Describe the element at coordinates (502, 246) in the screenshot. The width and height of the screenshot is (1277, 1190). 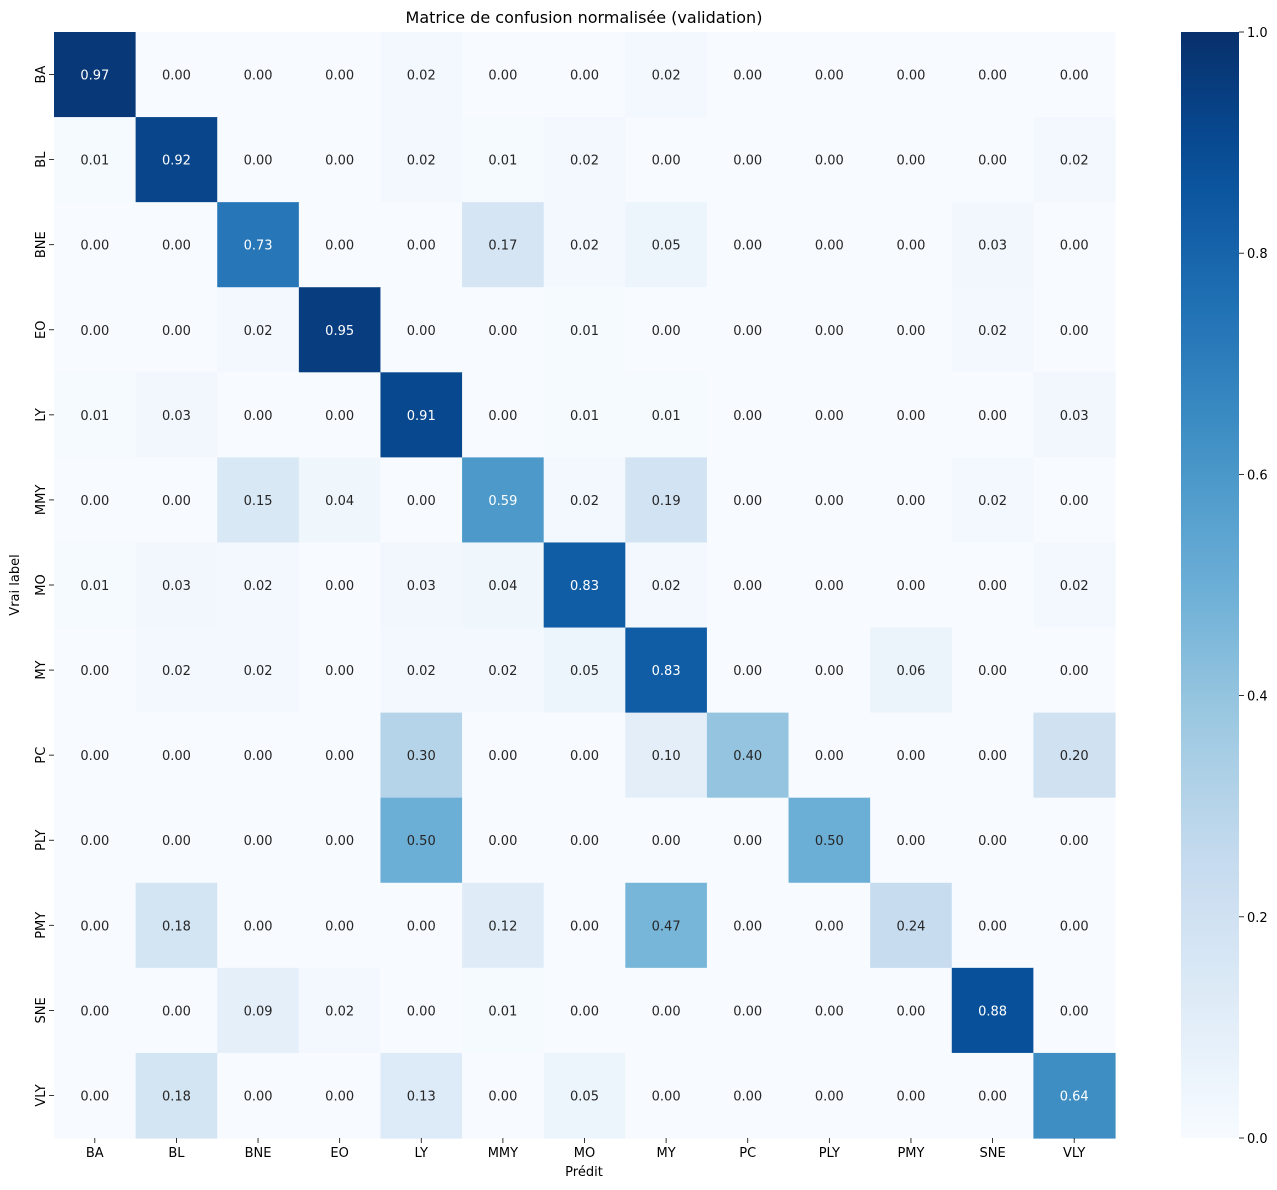
I see `cell-value-label: 0.17` at that location.